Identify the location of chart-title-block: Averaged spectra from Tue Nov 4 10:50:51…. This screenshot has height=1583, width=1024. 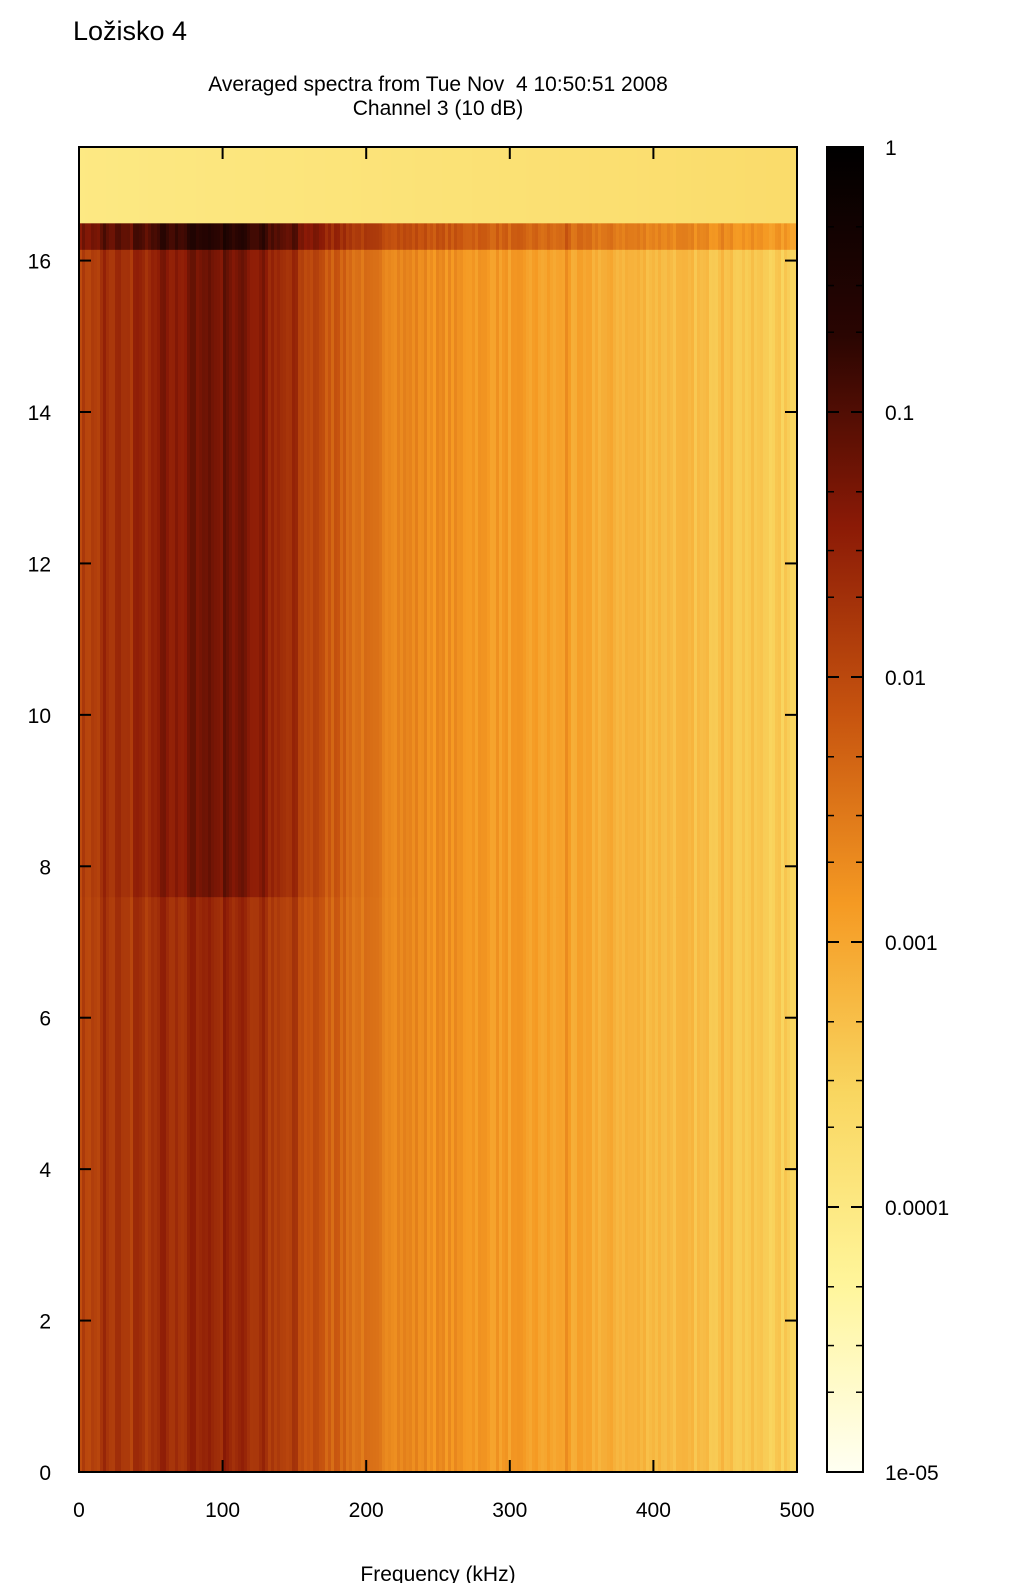
(438, 97).